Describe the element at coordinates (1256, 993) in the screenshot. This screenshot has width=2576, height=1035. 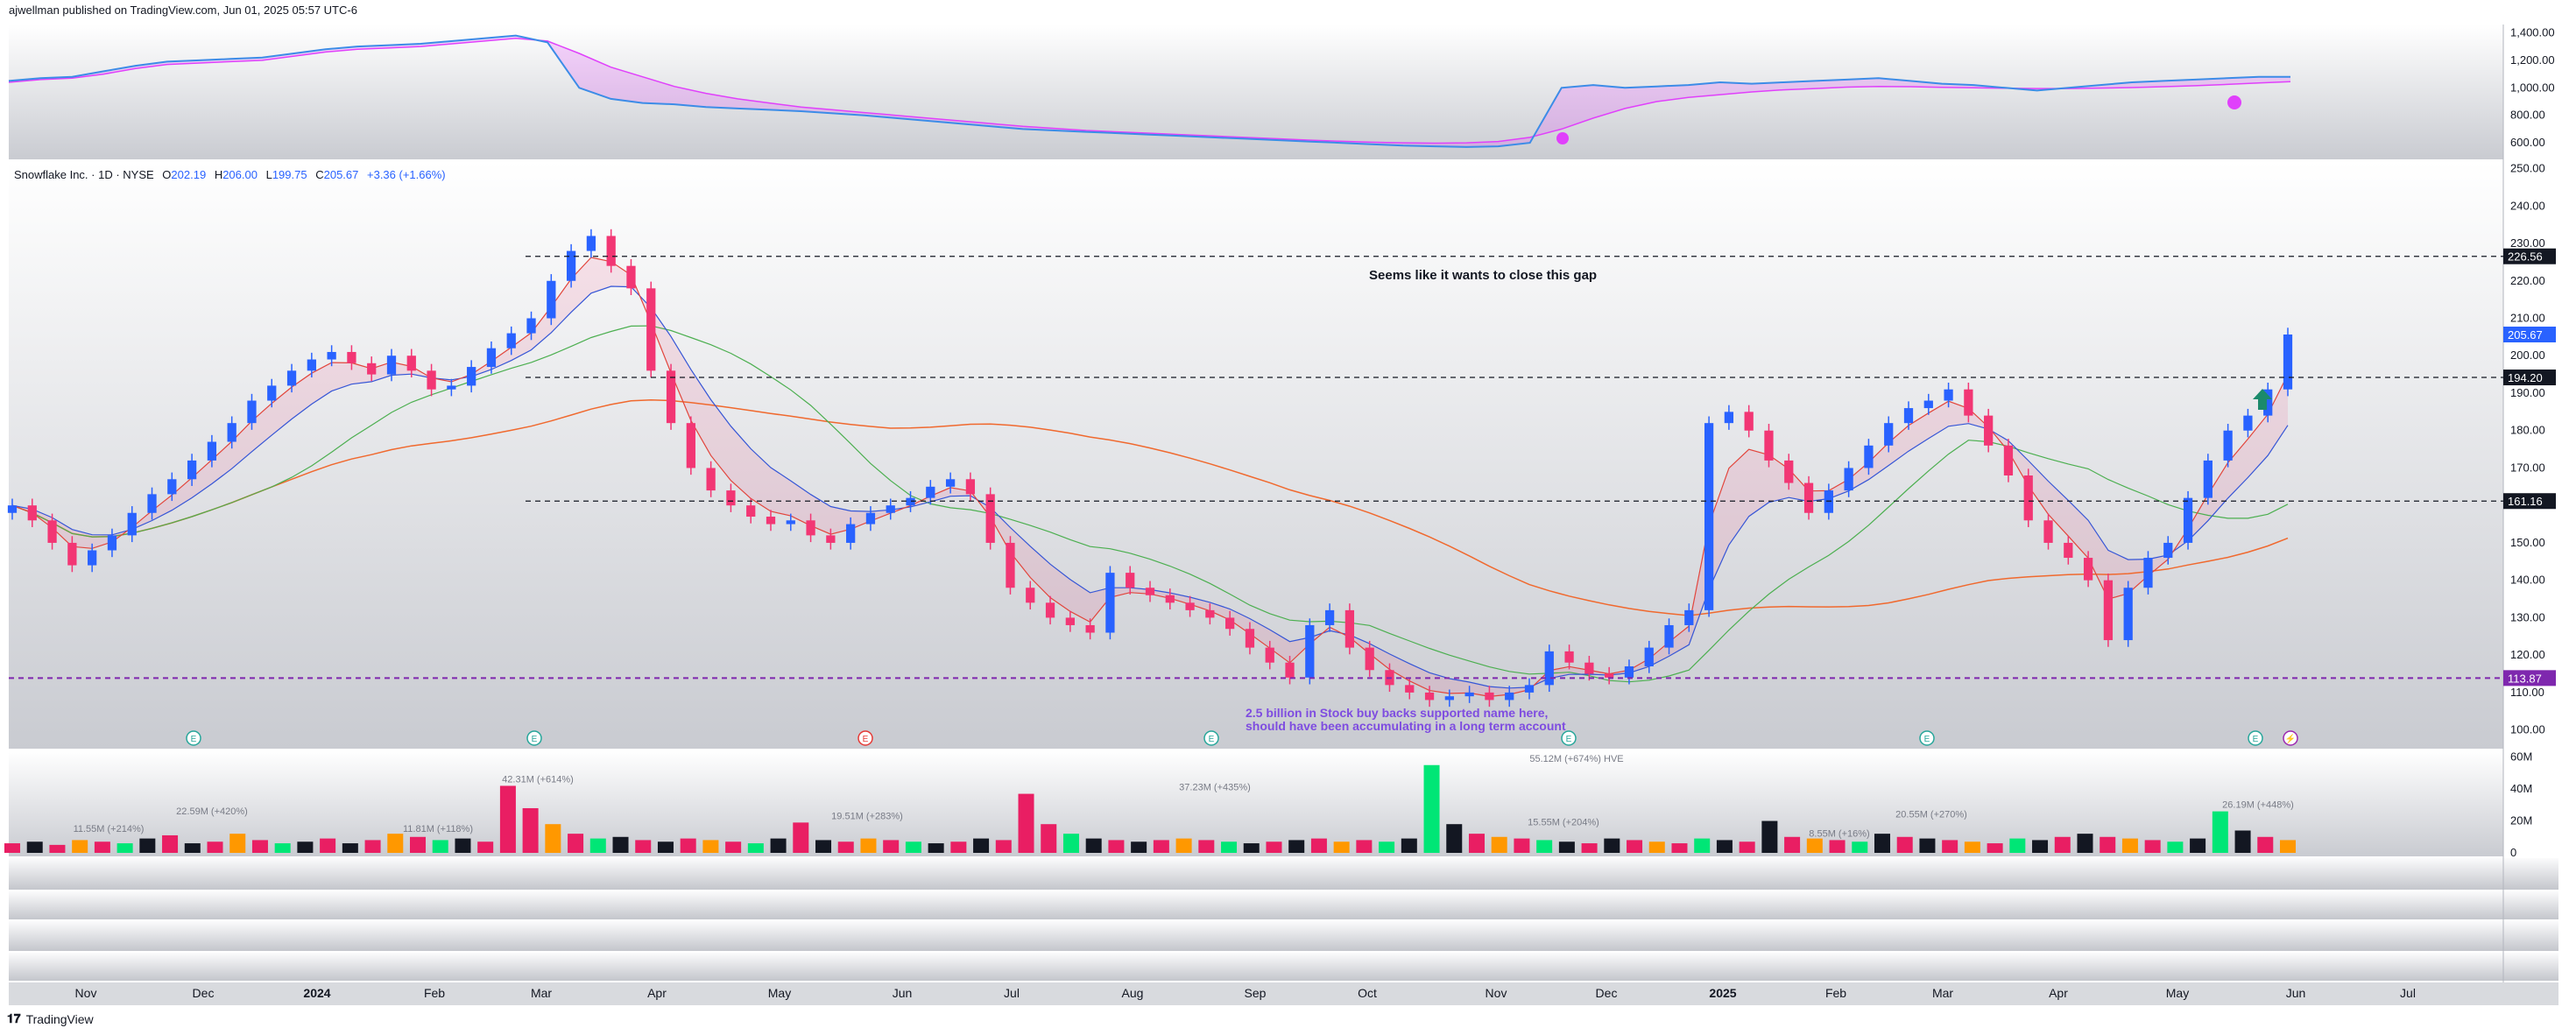
I see `time-axis-label: Sep` at that location.